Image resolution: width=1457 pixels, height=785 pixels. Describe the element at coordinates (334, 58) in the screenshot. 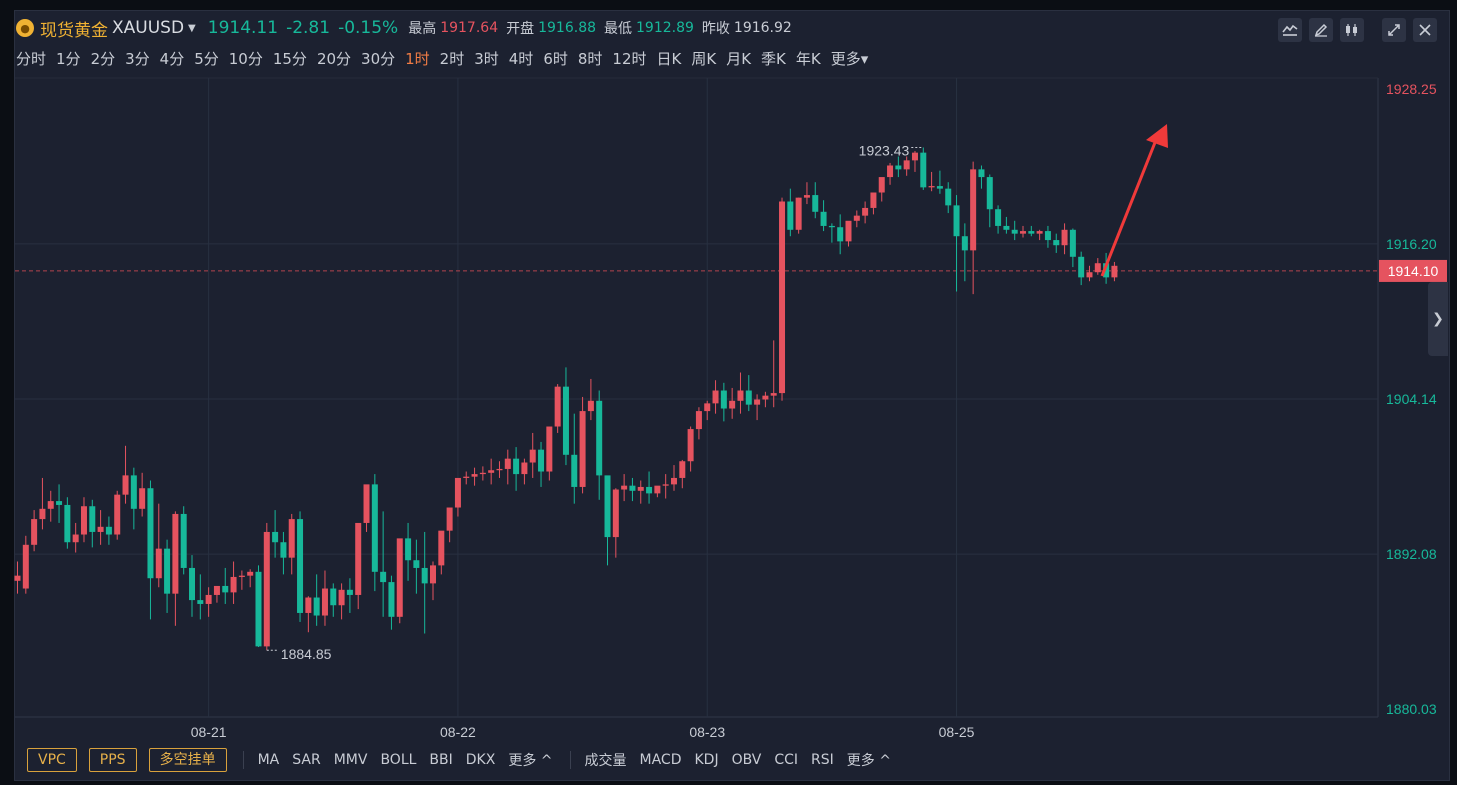

I see `period-8: 20分` at that location.